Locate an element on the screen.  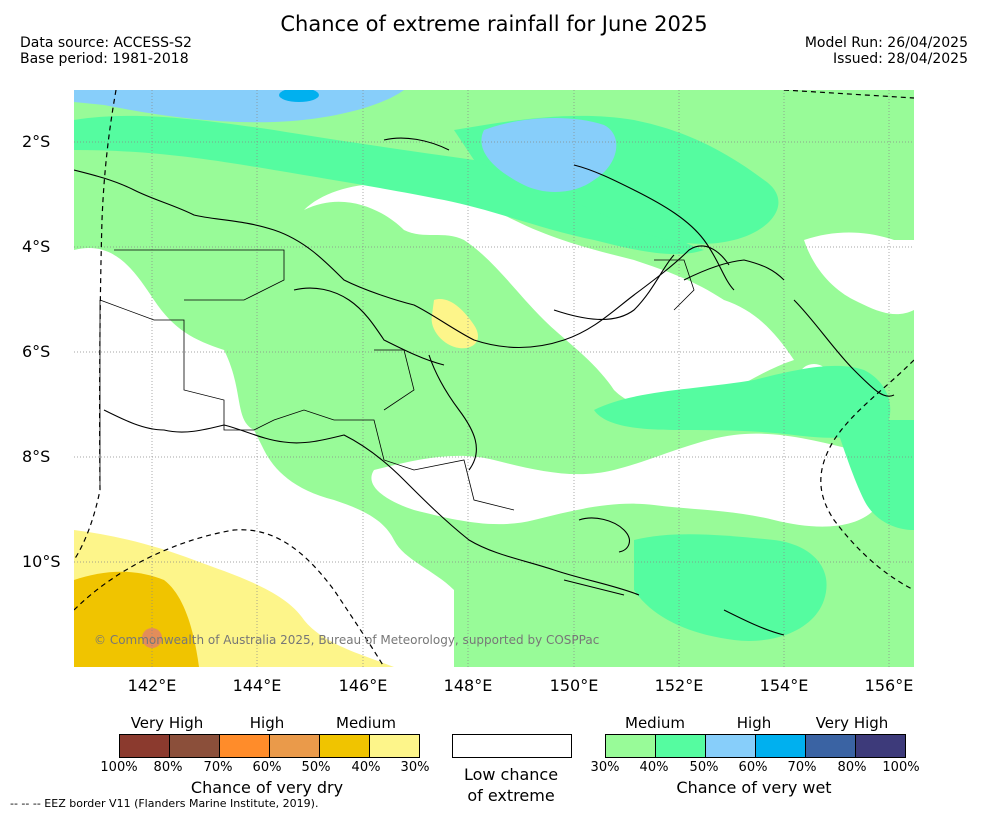
dry-header-medium: Medium is located at coordinates (366, 723).